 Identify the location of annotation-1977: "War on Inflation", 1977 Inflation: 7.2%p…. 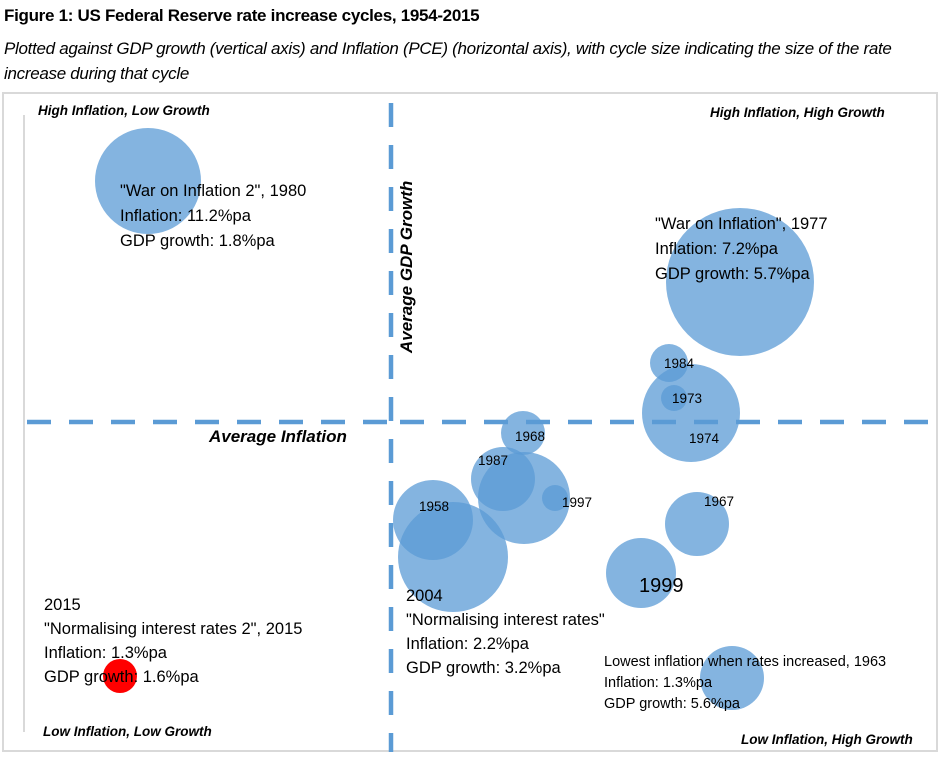
(741, 249).